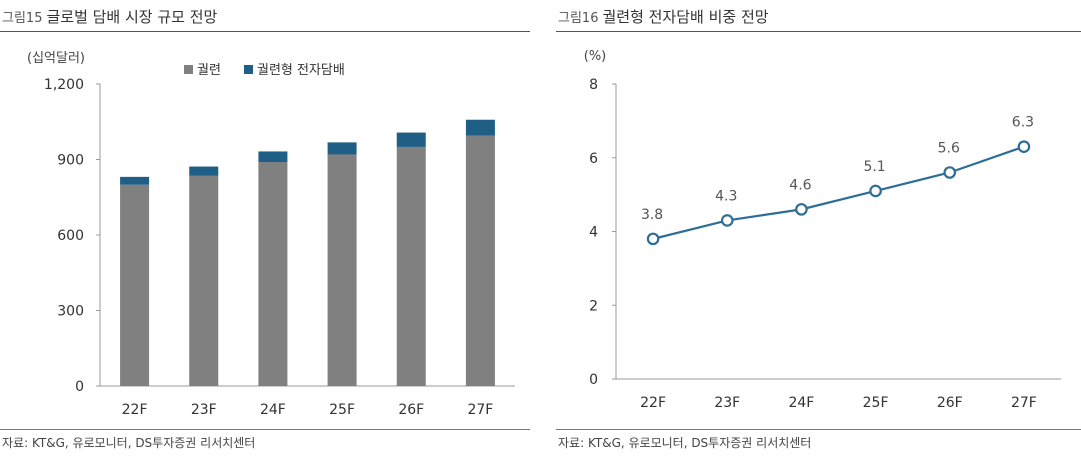  Describe the element at coordinates (135, 180) in the screenshot. I see `bar-궐련형 전자담배-22F` at that location.